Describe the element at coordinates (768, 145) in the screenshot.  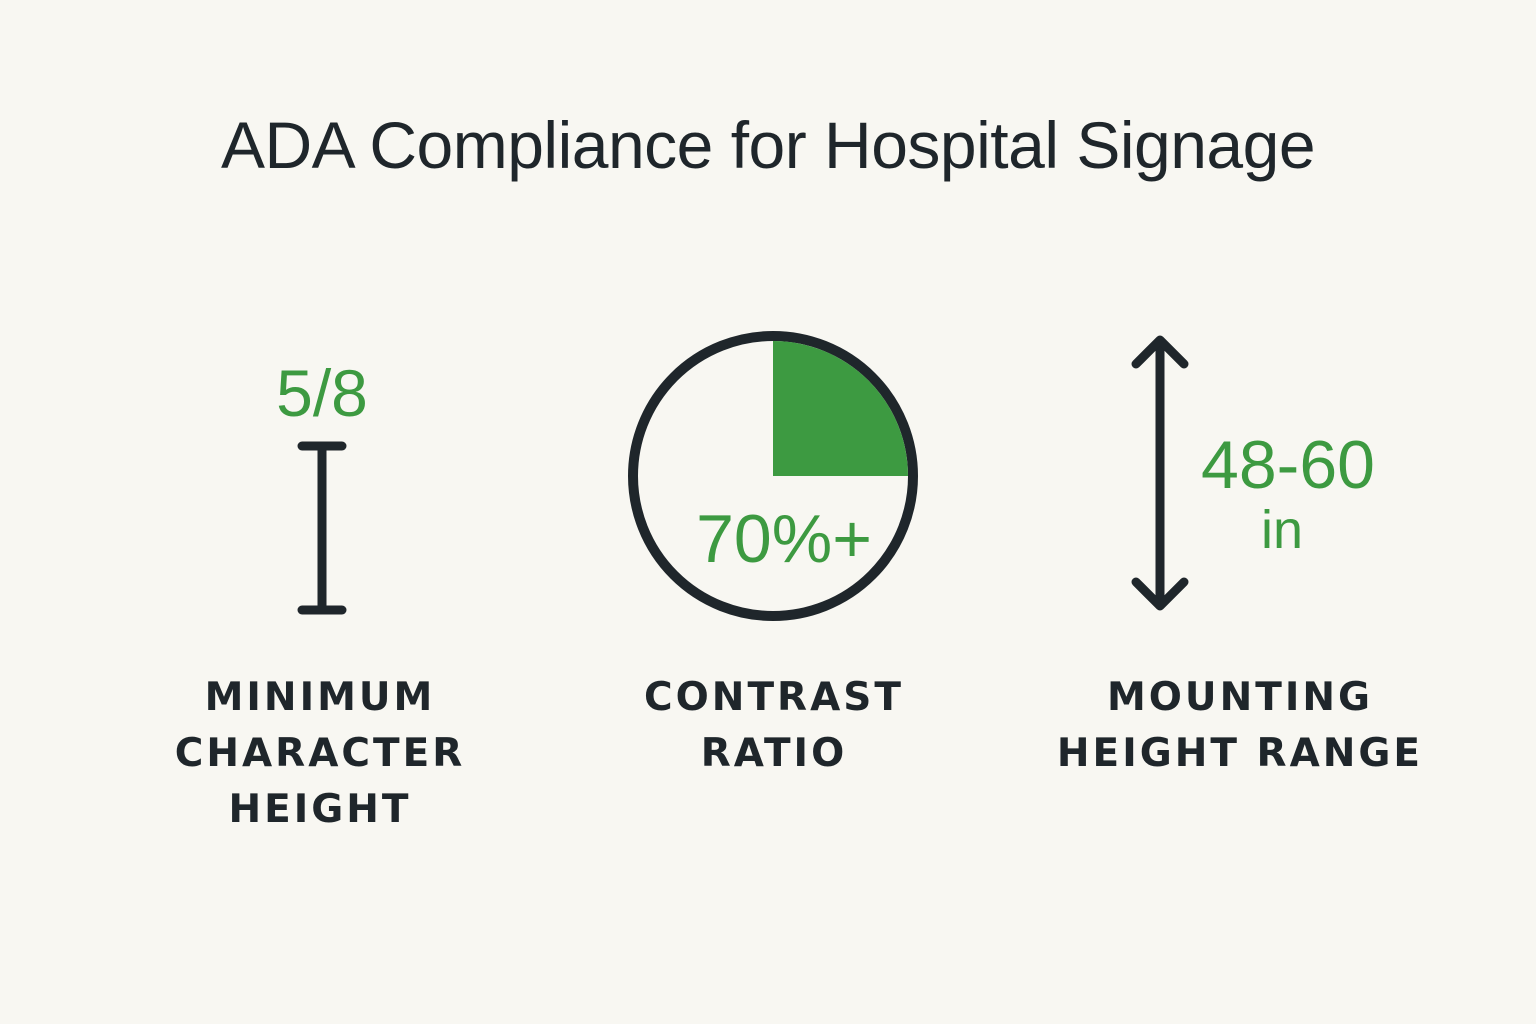
I see `page-title: ADA Compliance for Hospital Signage` at that location.